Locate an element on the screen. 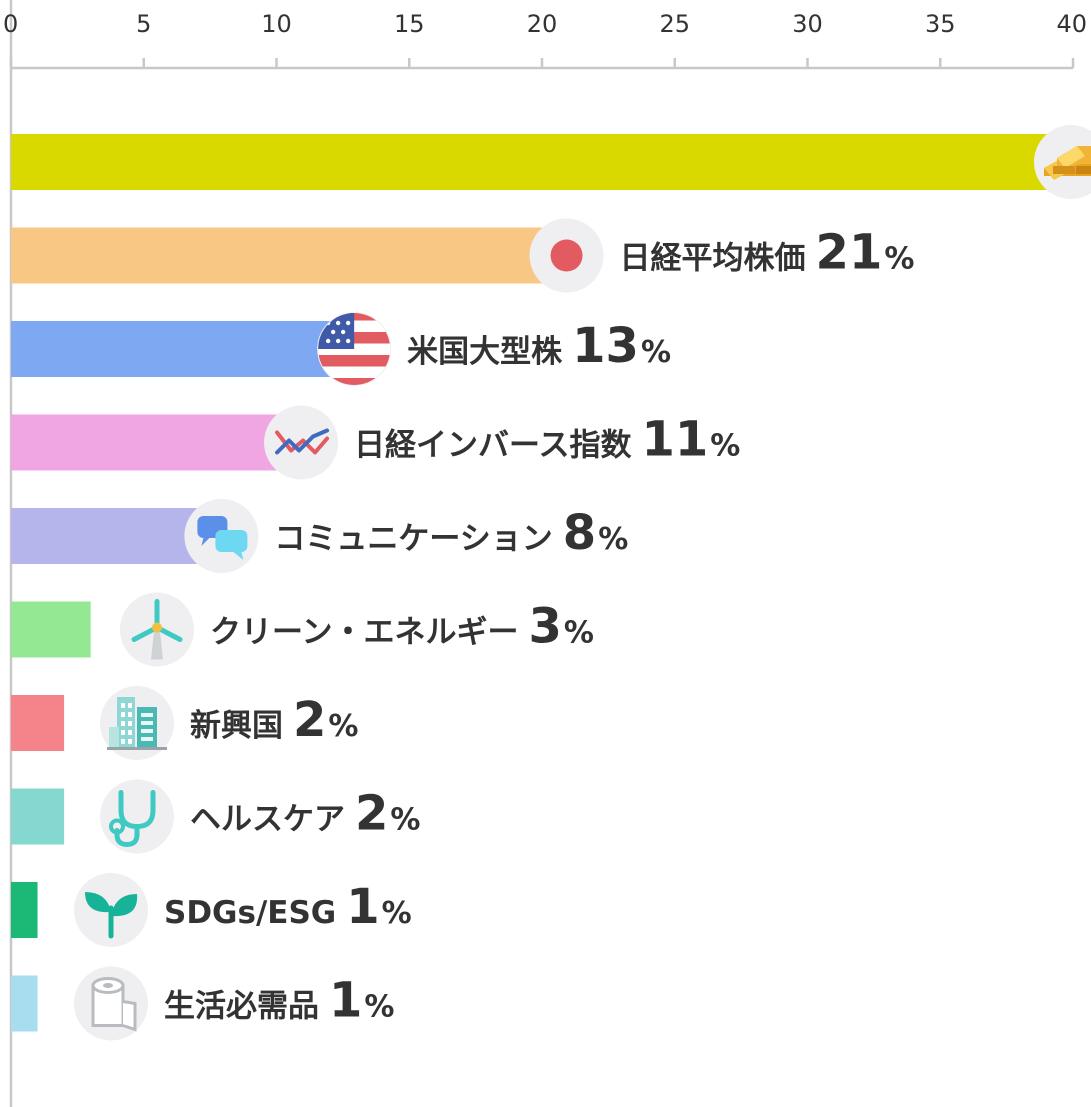 This screenshot has width=1091, height=1107. japan-flag-icon is located at coordinates (566, 255).